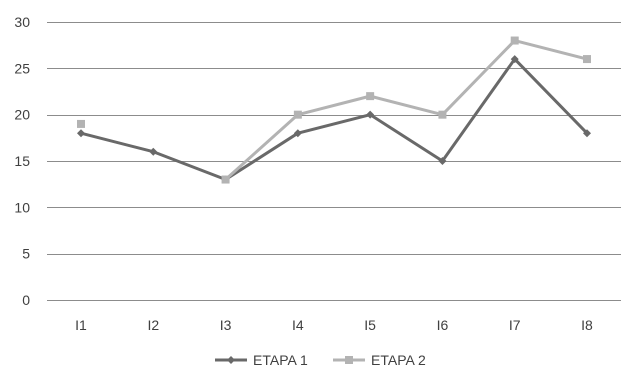 The width and height of the screenshot is (621, 369). What do you see at coordinates (22, 68) in the screenshot?
I see `y-tick-label: 25` at bounding box center [22, 68].